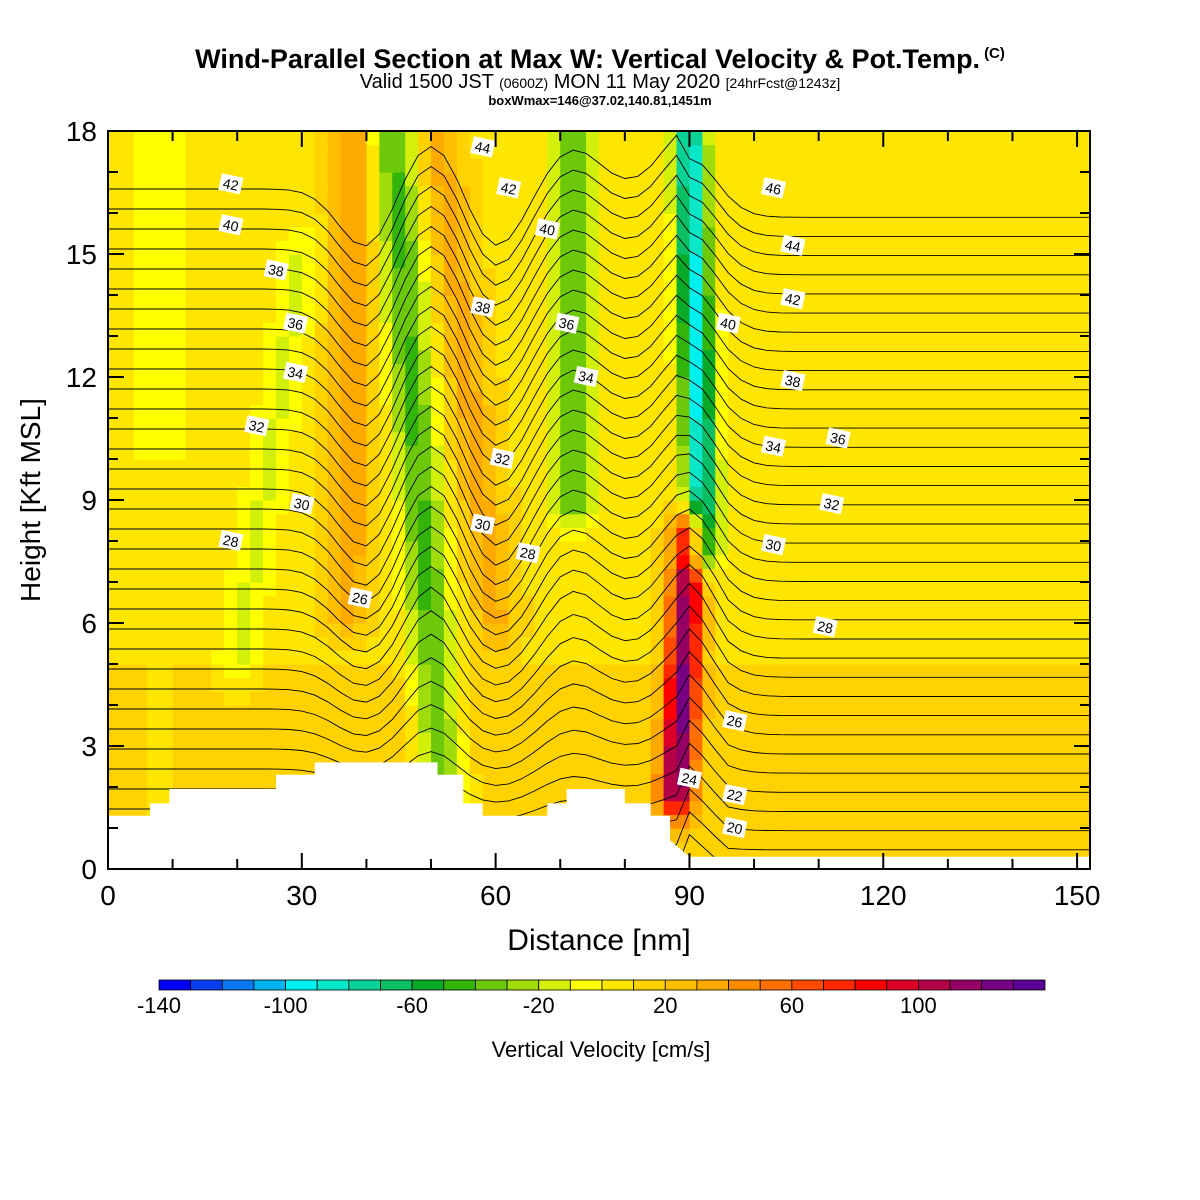  Describe the element at coordinates (108, 895) in the screenshot. I see `x-tick-label: 0` at that location.